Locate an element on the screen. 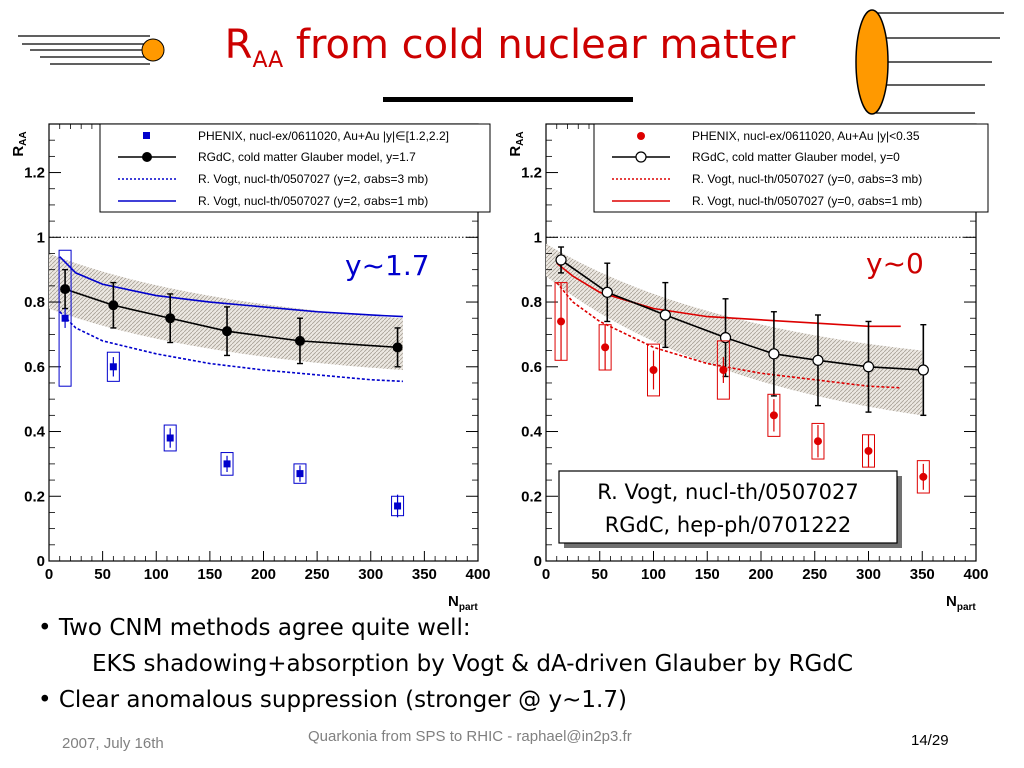 Image resolution: width=1024 pixels, height=768 pixels. annotation-line-1: R. Vogt, nucl-th/0507027 is located at coordinates (727, 492).